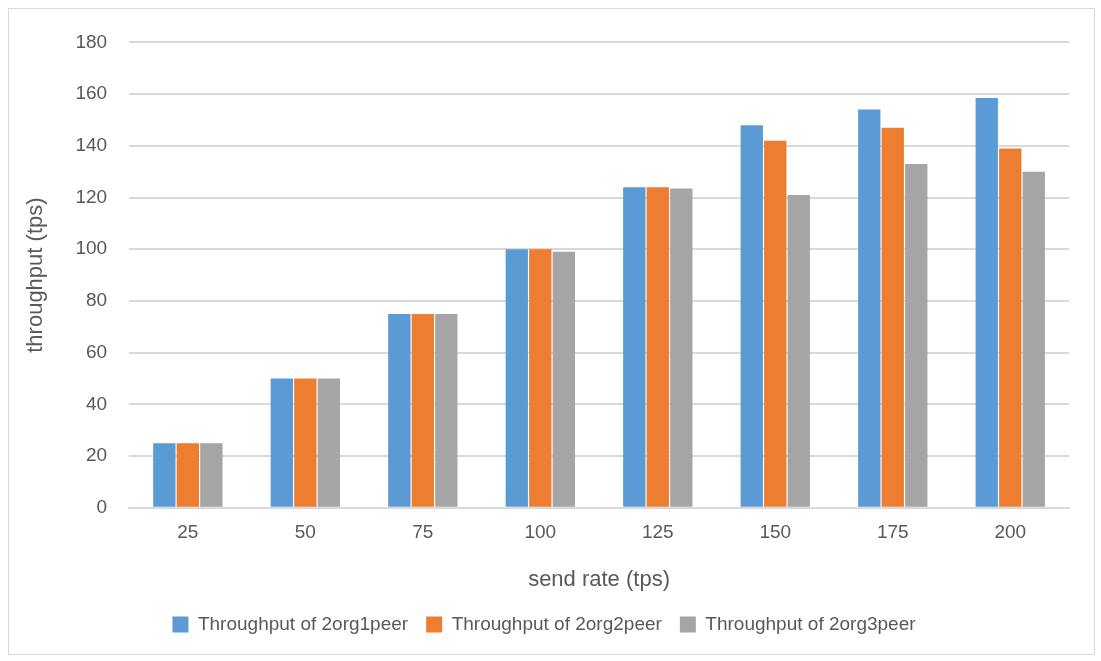  I want to click on y-tick-label: 140, so click(91, 145).